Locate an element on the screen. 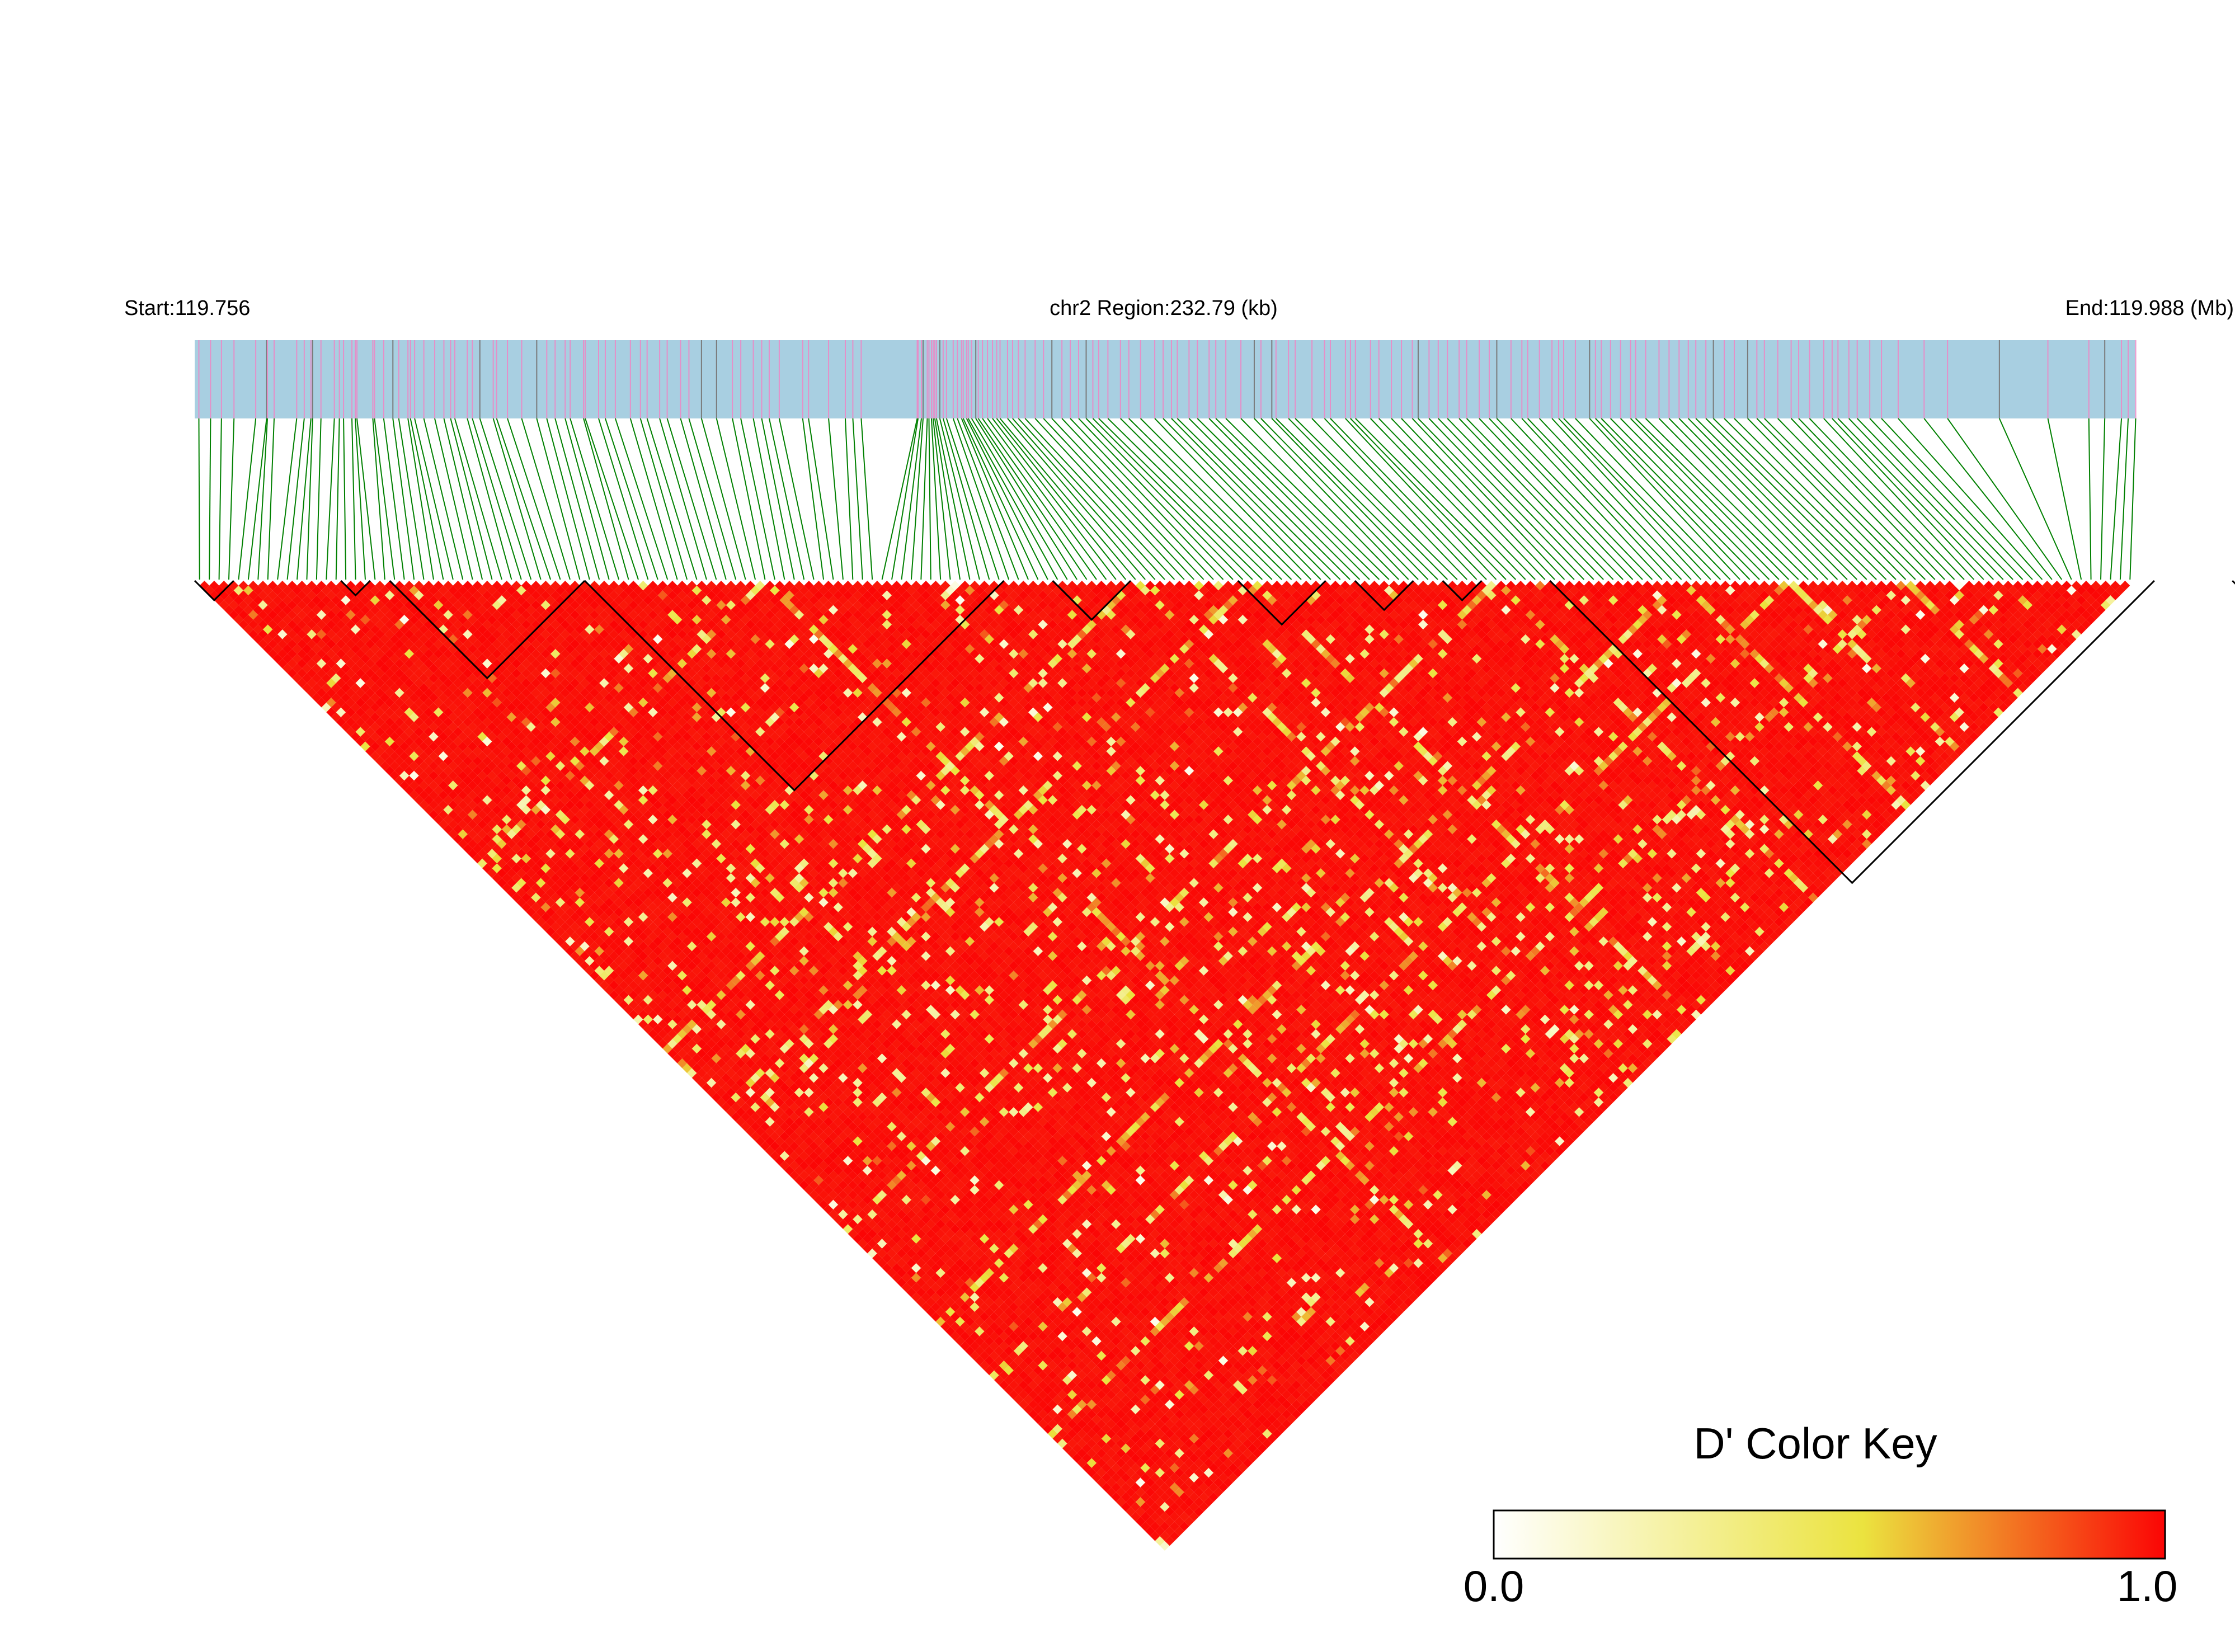 Image resolution: width=2235 pixels, height=1652 pixels. region-end-label: End:119.988 (Mb) is located at coordinates (2149, 308).